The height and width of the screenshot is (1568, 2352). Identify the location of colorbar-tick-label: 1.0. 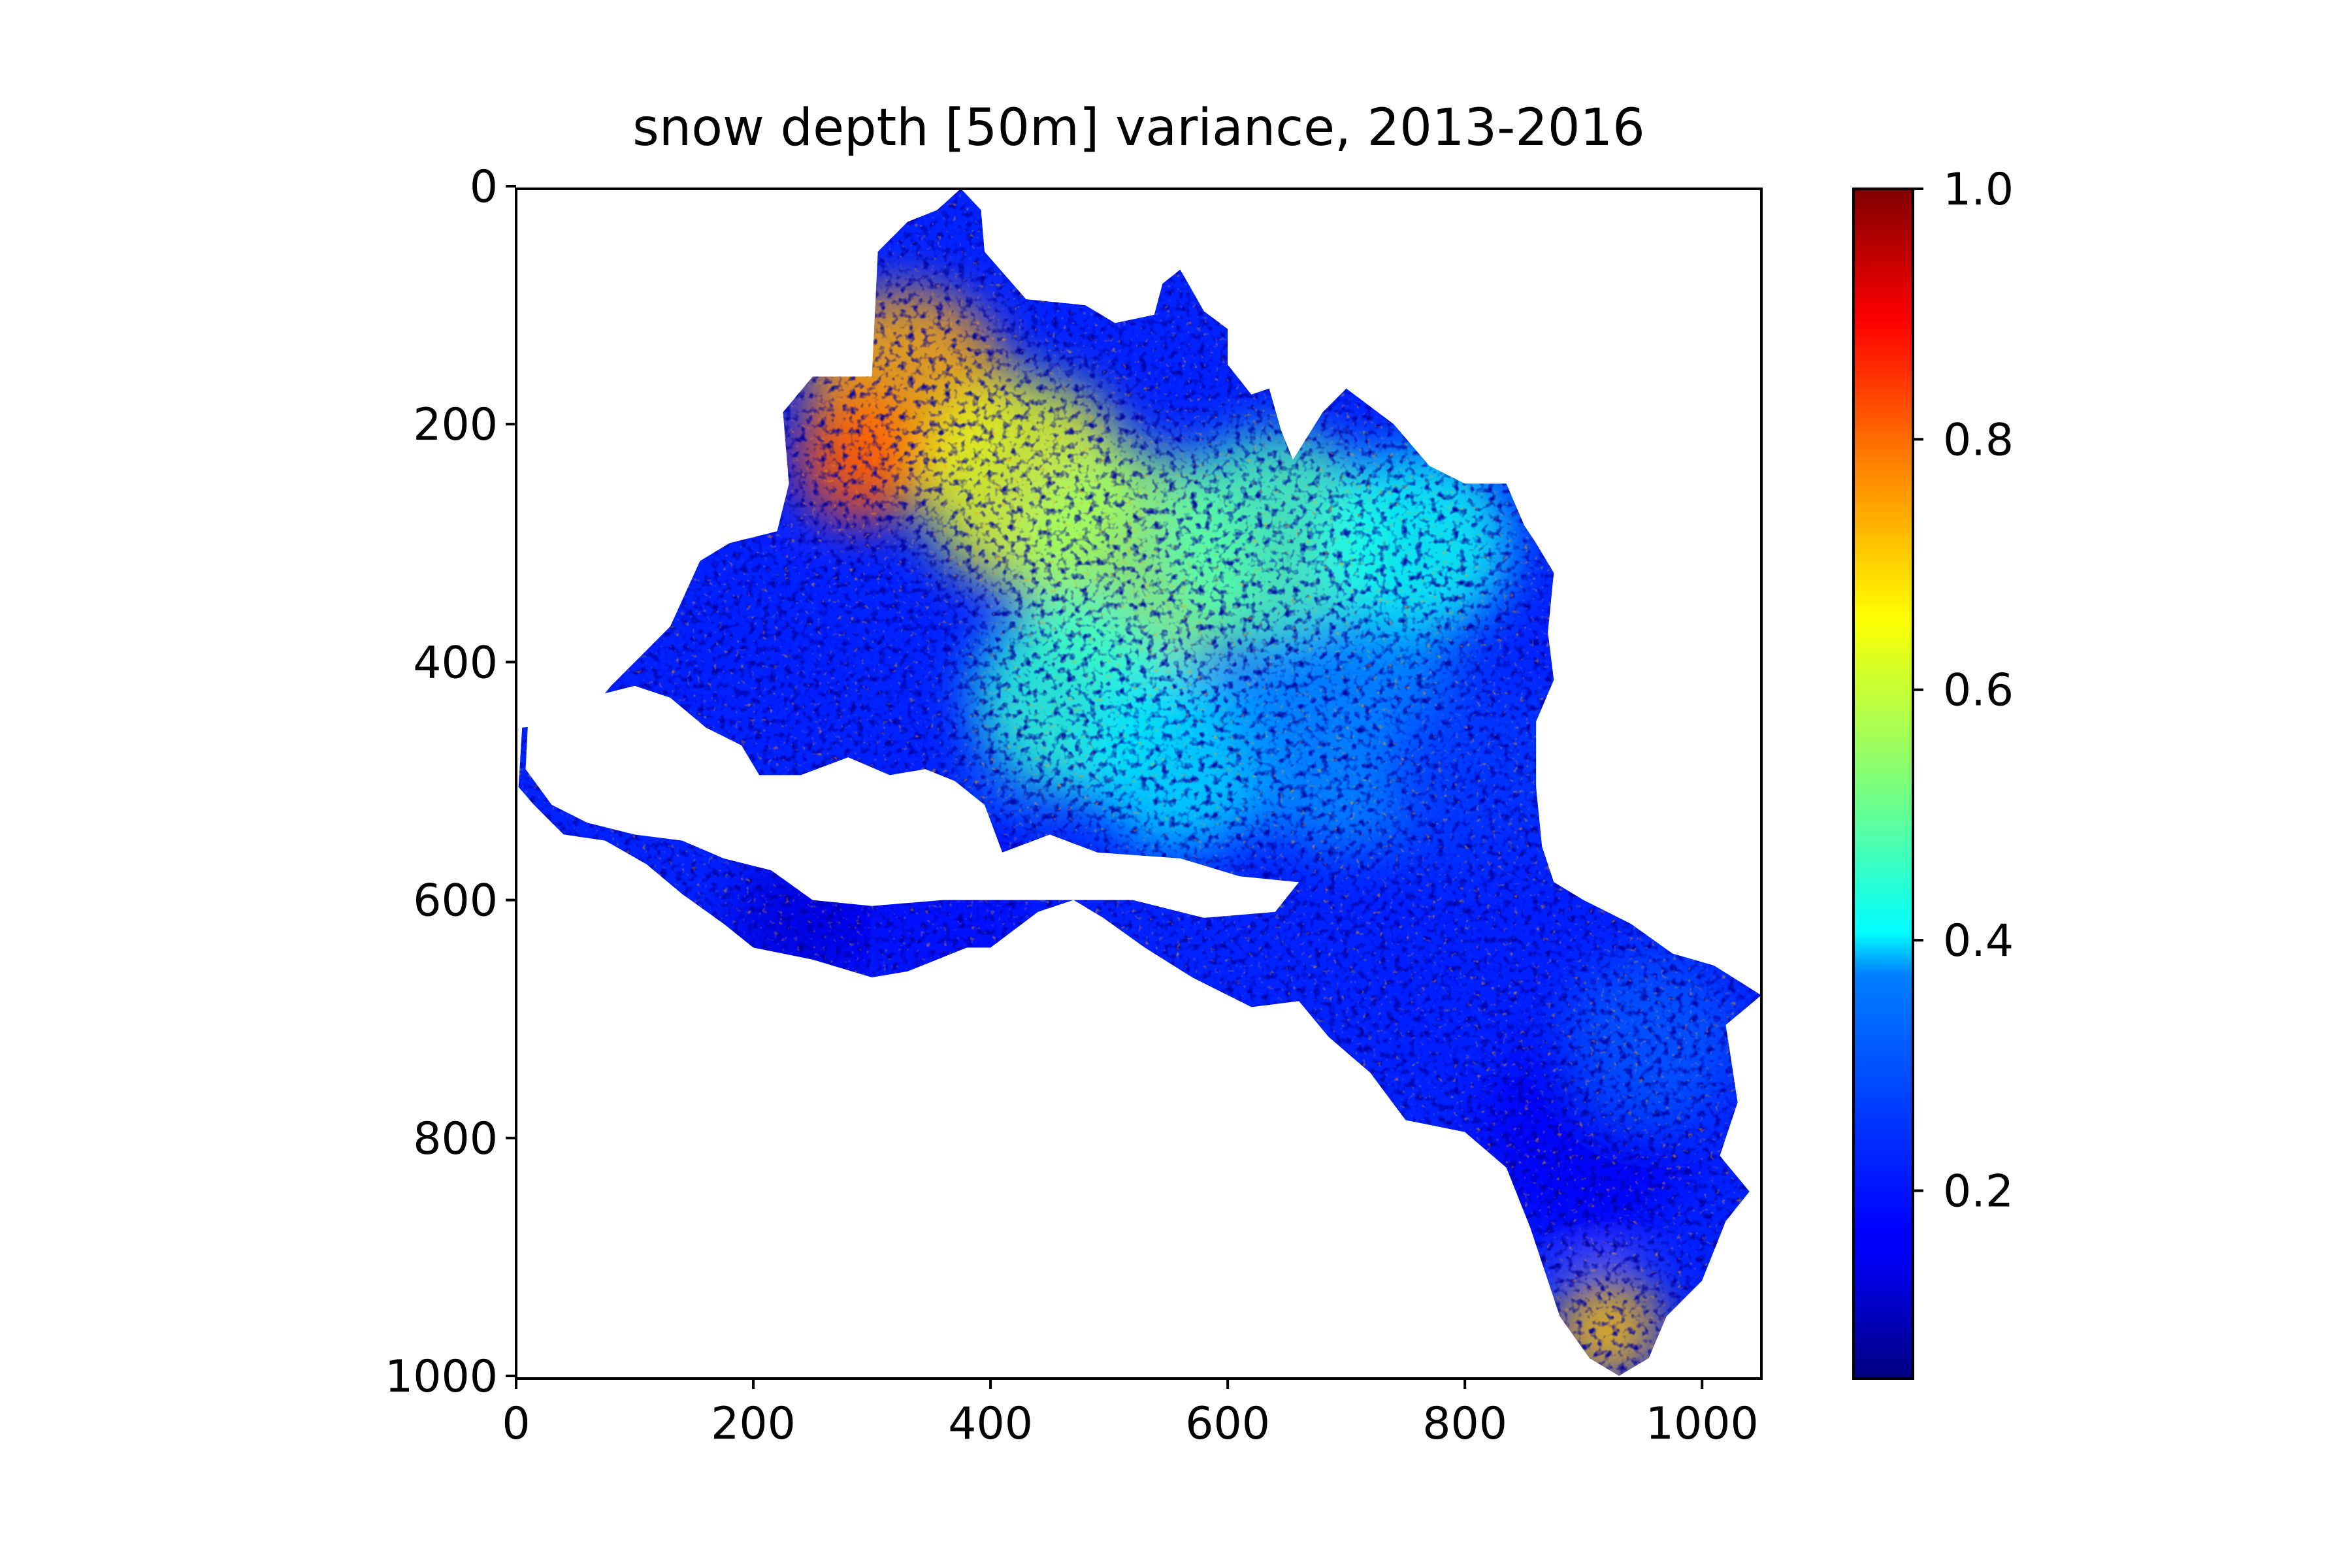
(1978, 190).